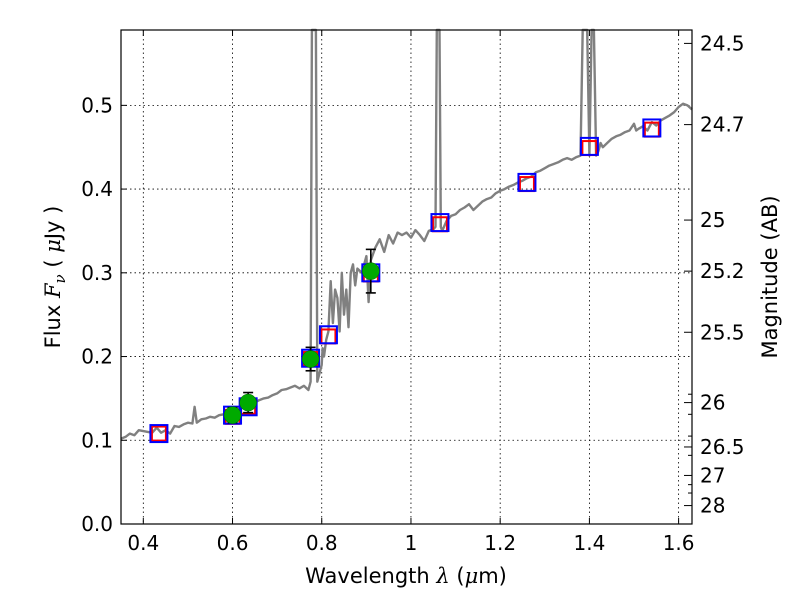 This screenshot has height=600, width=800. I want to click on y-axis-title: Flux Fν ( μJy ), so click(55, 277).